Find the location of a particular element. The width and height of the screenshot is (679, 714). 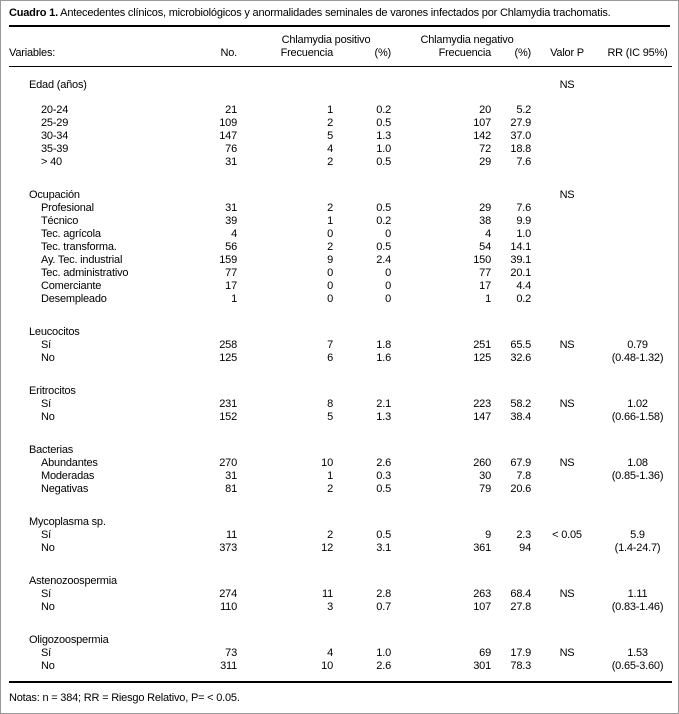

pct-neg-cell: 1.0 is located at coordinates (524, 234).